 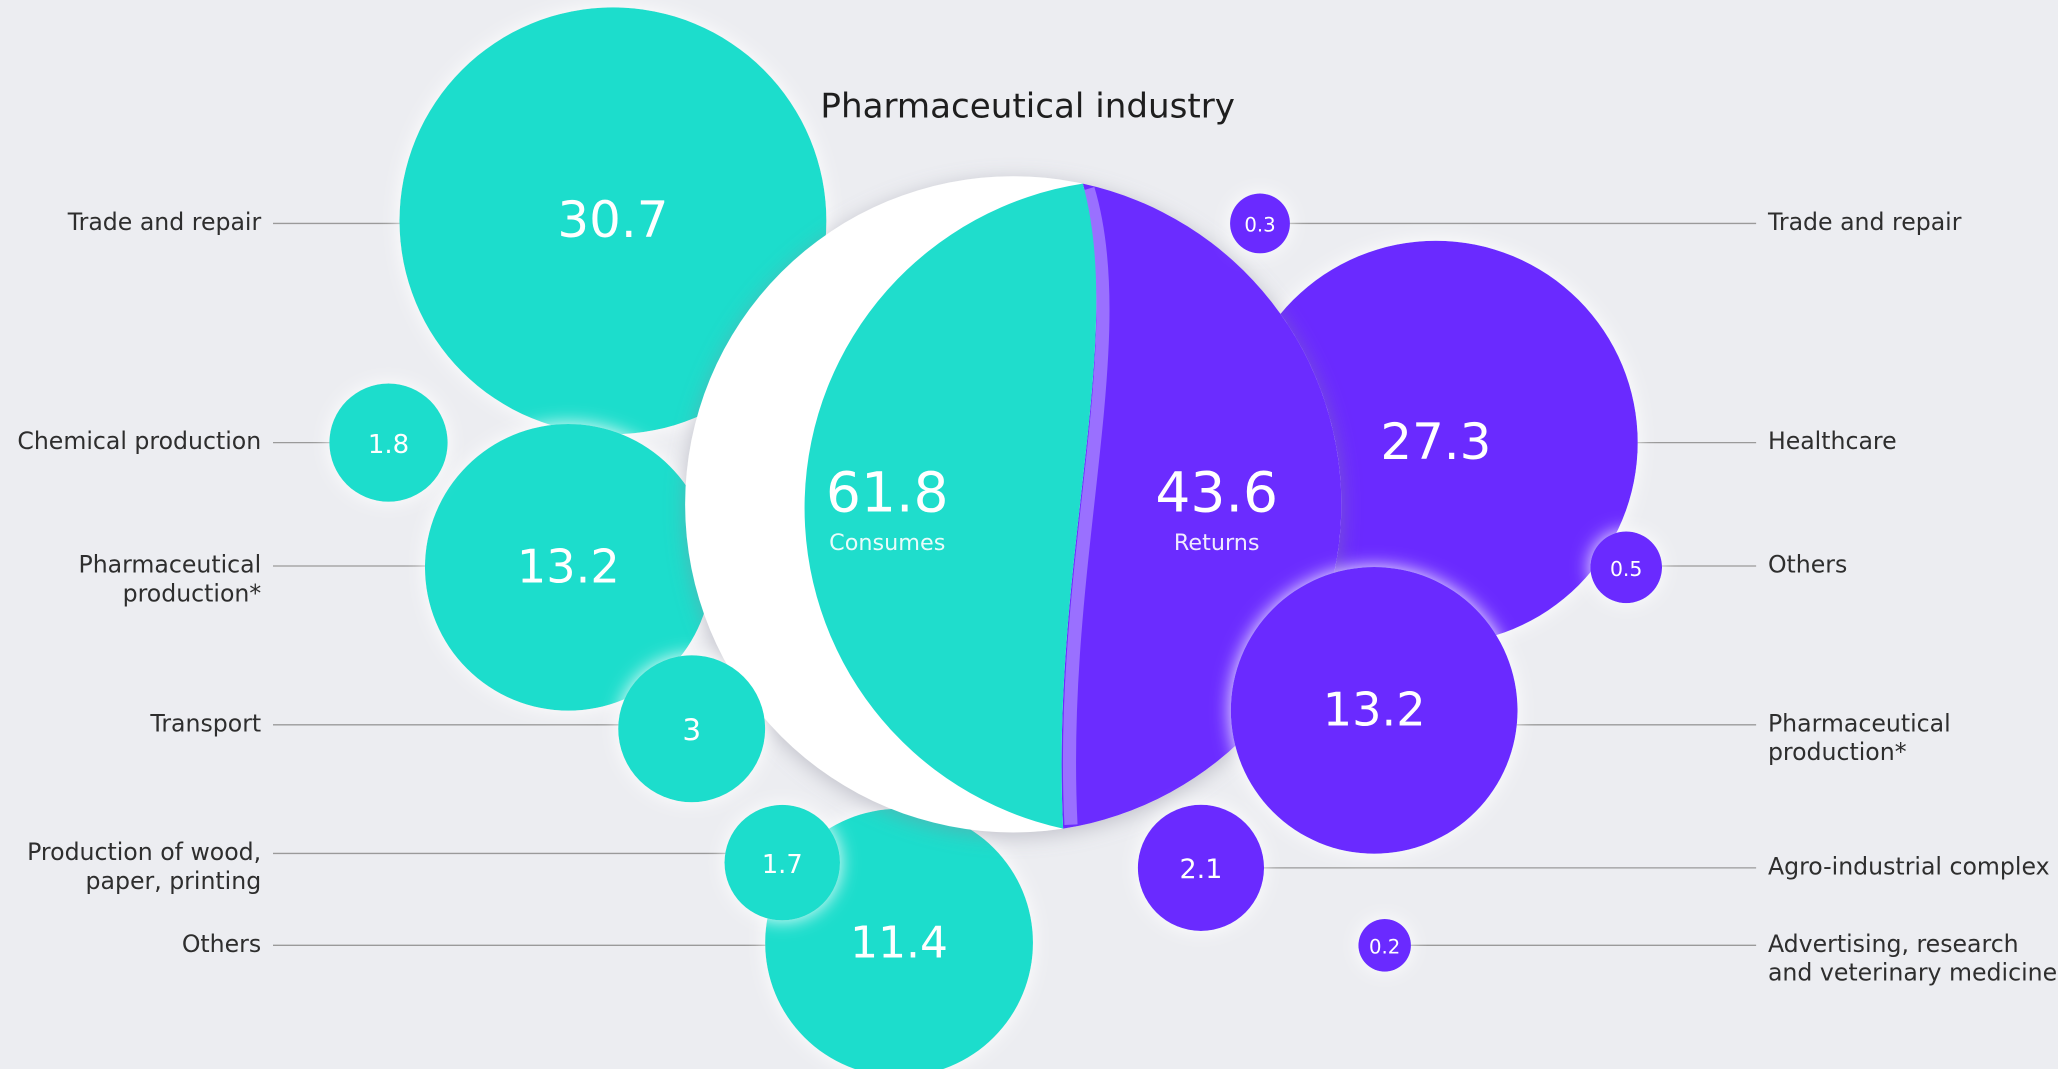 I want to click on value-label: 11.4, so click(x=899, y=942).